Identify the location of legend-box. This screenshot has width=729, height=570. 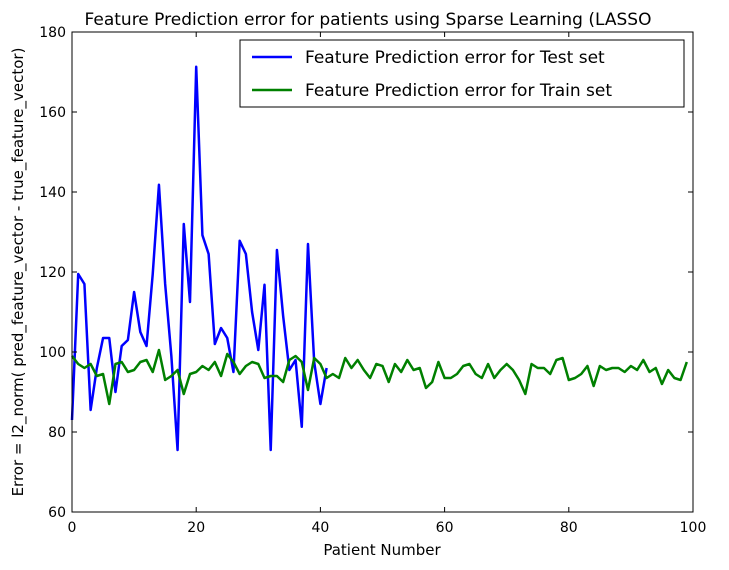
(462, 73).